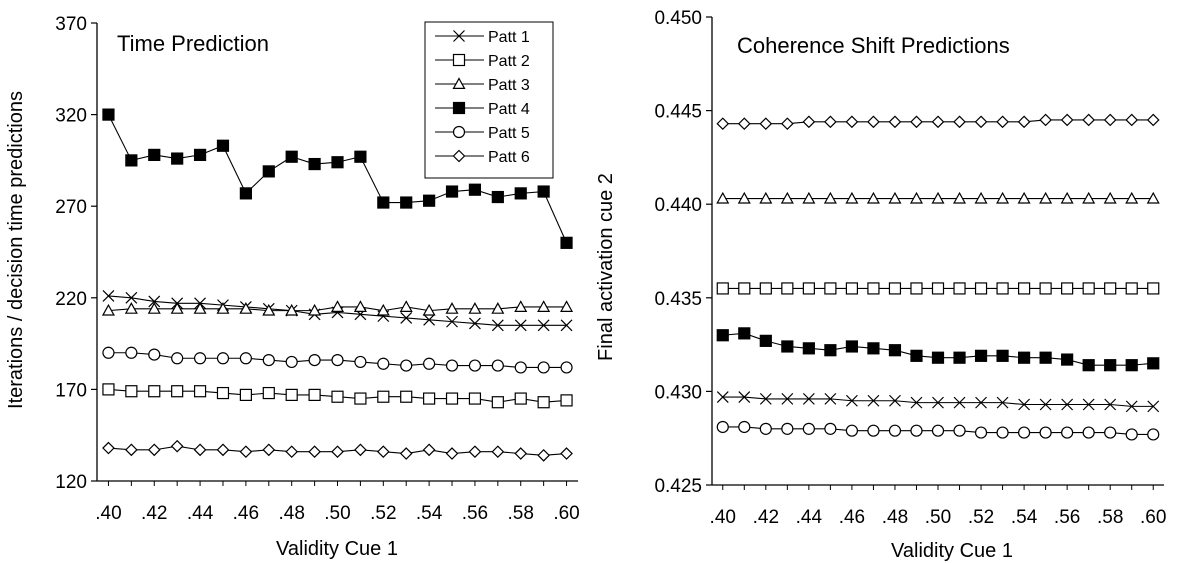  I want to click on left-y-tick-label: 220, so click(71, 299).